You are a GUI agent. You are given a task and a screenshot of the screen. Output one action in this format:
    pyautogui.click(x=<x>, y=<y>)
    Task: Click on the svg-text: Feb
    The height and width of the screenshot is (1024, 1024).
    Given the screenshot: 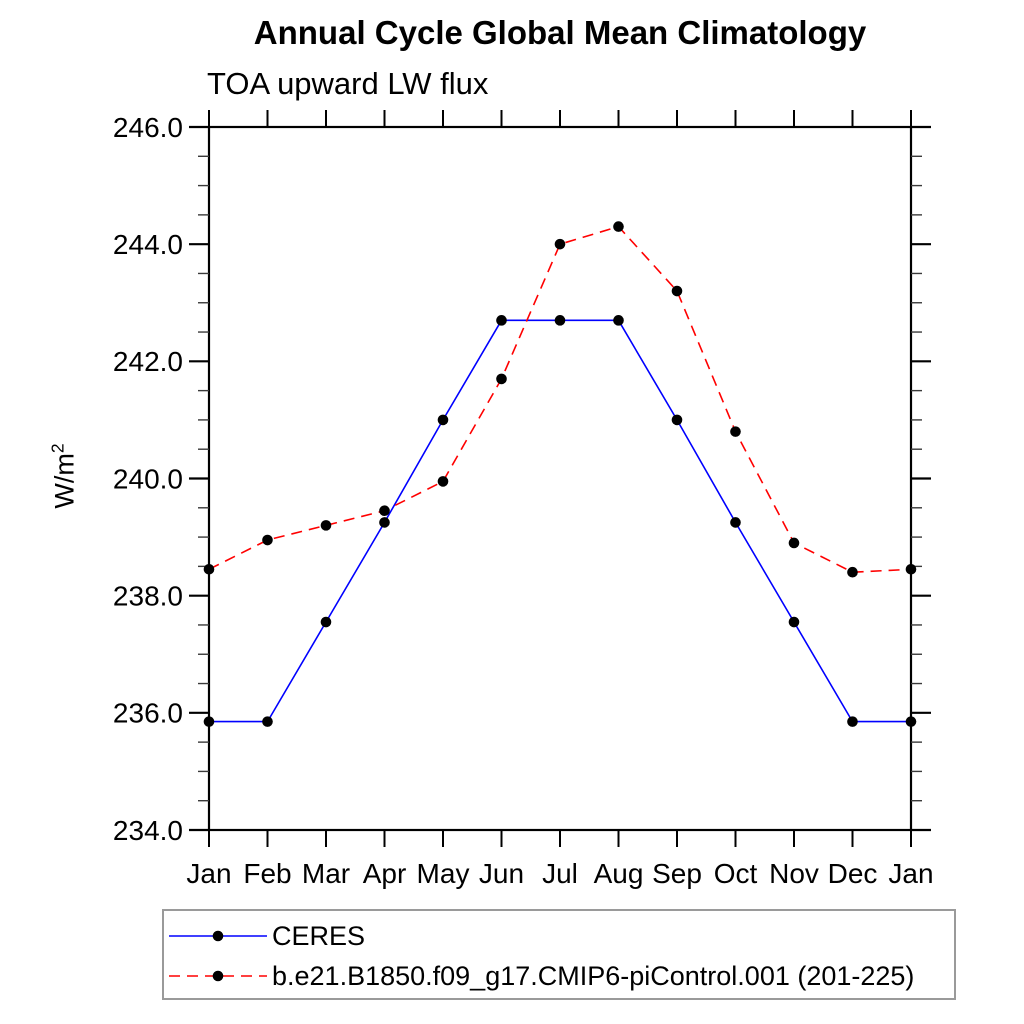 What is the action you would take?
    pyautogui.click(x=267, y=873)
    